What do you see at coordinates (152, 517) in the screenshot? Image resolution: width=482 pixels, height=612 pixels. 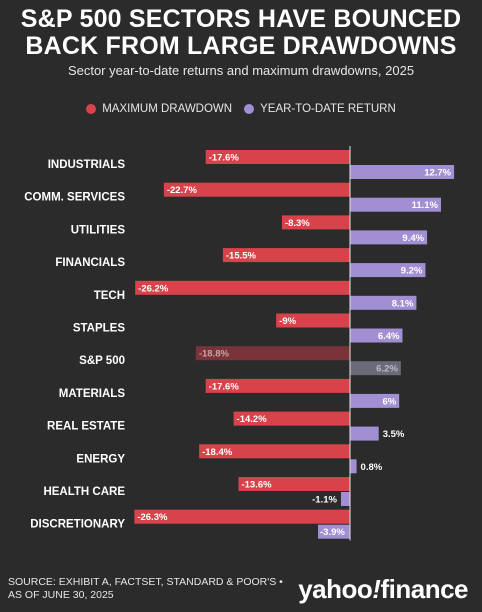 I see `drawdown-value-discretionary: -26.3%` at bounding box center [152, 517].